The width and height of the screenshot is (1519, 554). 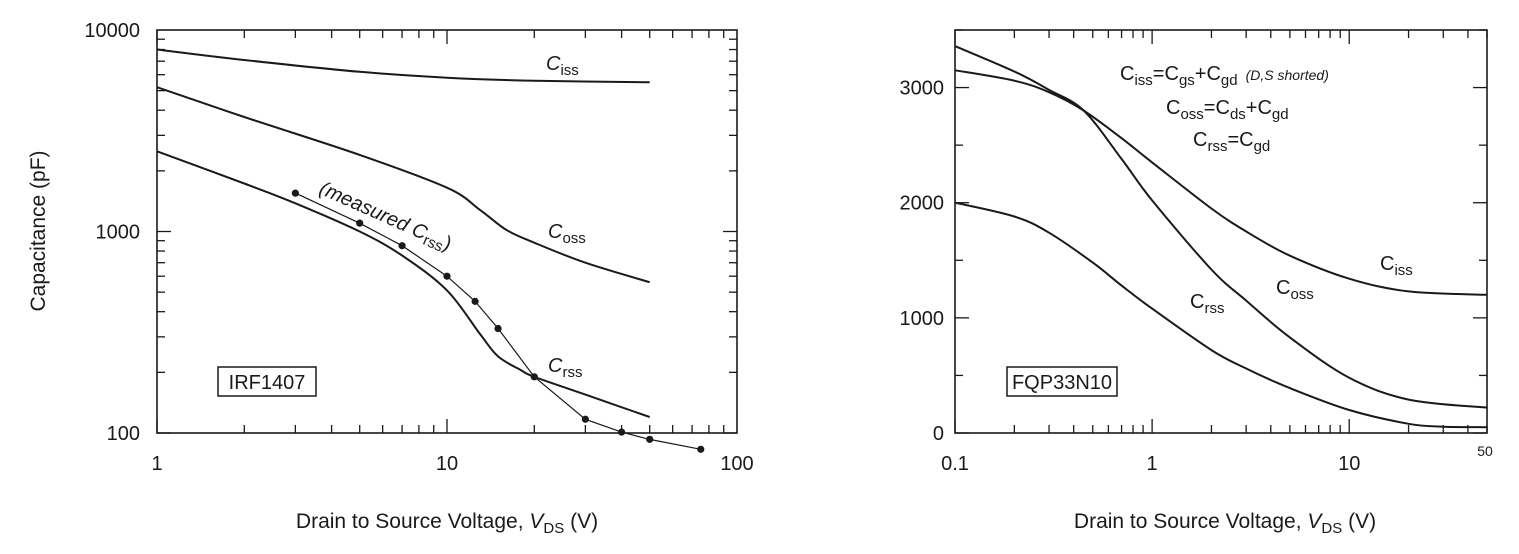 I want to click on right-xlabel: Drain to Source Voltage, VDS (V), so click(x=1225, y=523).